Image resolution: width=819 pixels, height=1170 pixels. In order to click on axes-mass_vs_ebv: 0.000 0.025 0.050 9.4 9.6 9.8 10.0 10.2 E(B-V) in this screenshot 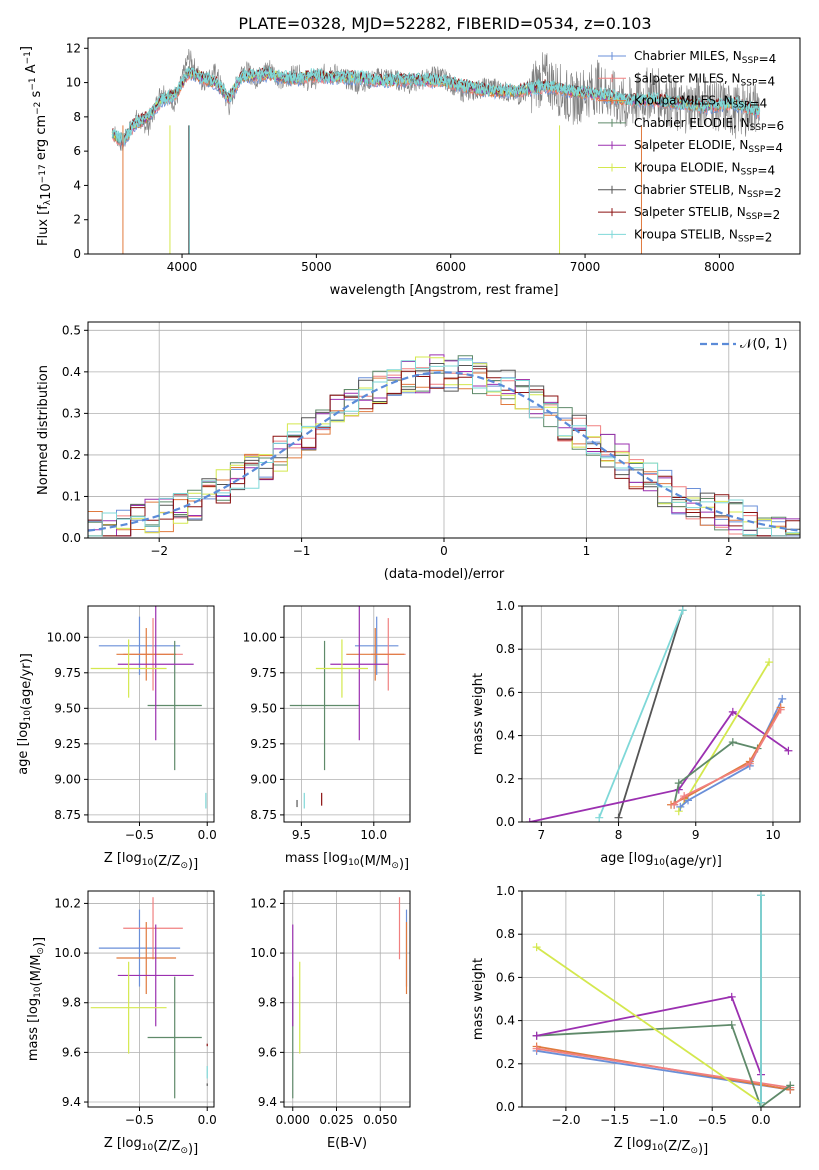, I will do `click(330, 1020)`.